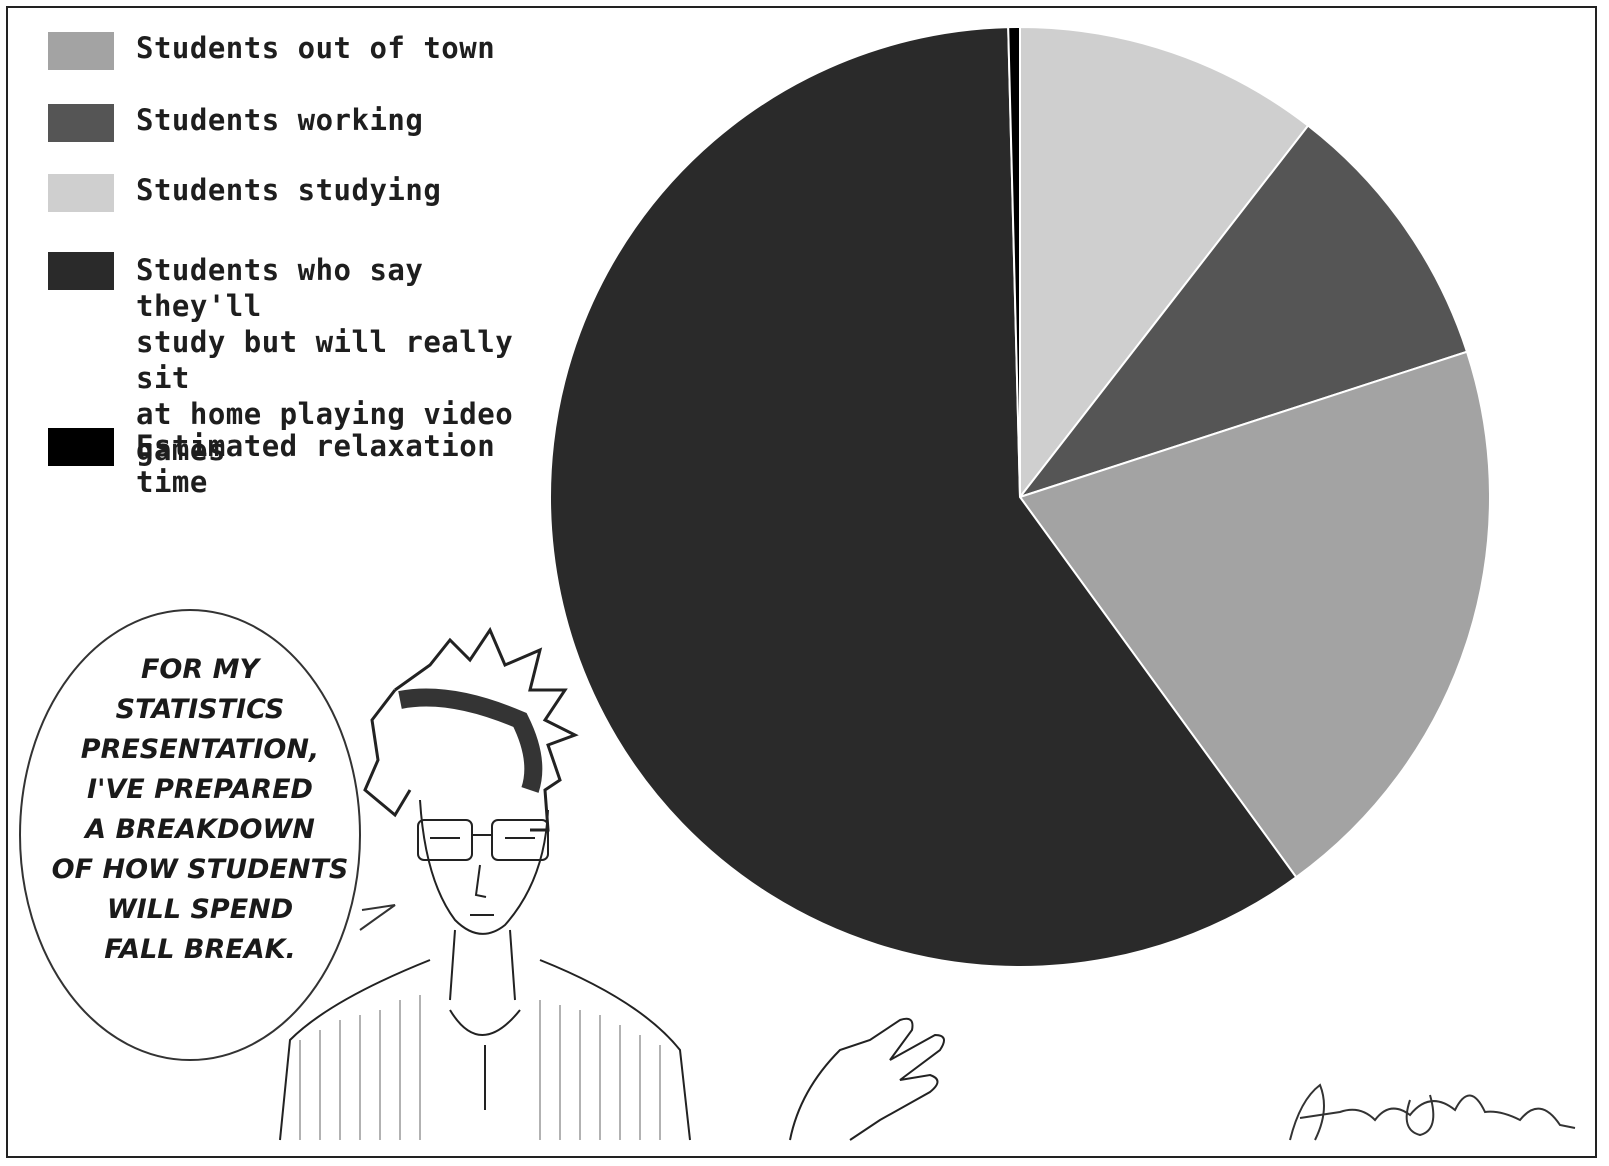  What do you see at coordinates (316, 48) in the screenshot?
I see `legend-label: Students out of town` at bounding box center [316, 48].